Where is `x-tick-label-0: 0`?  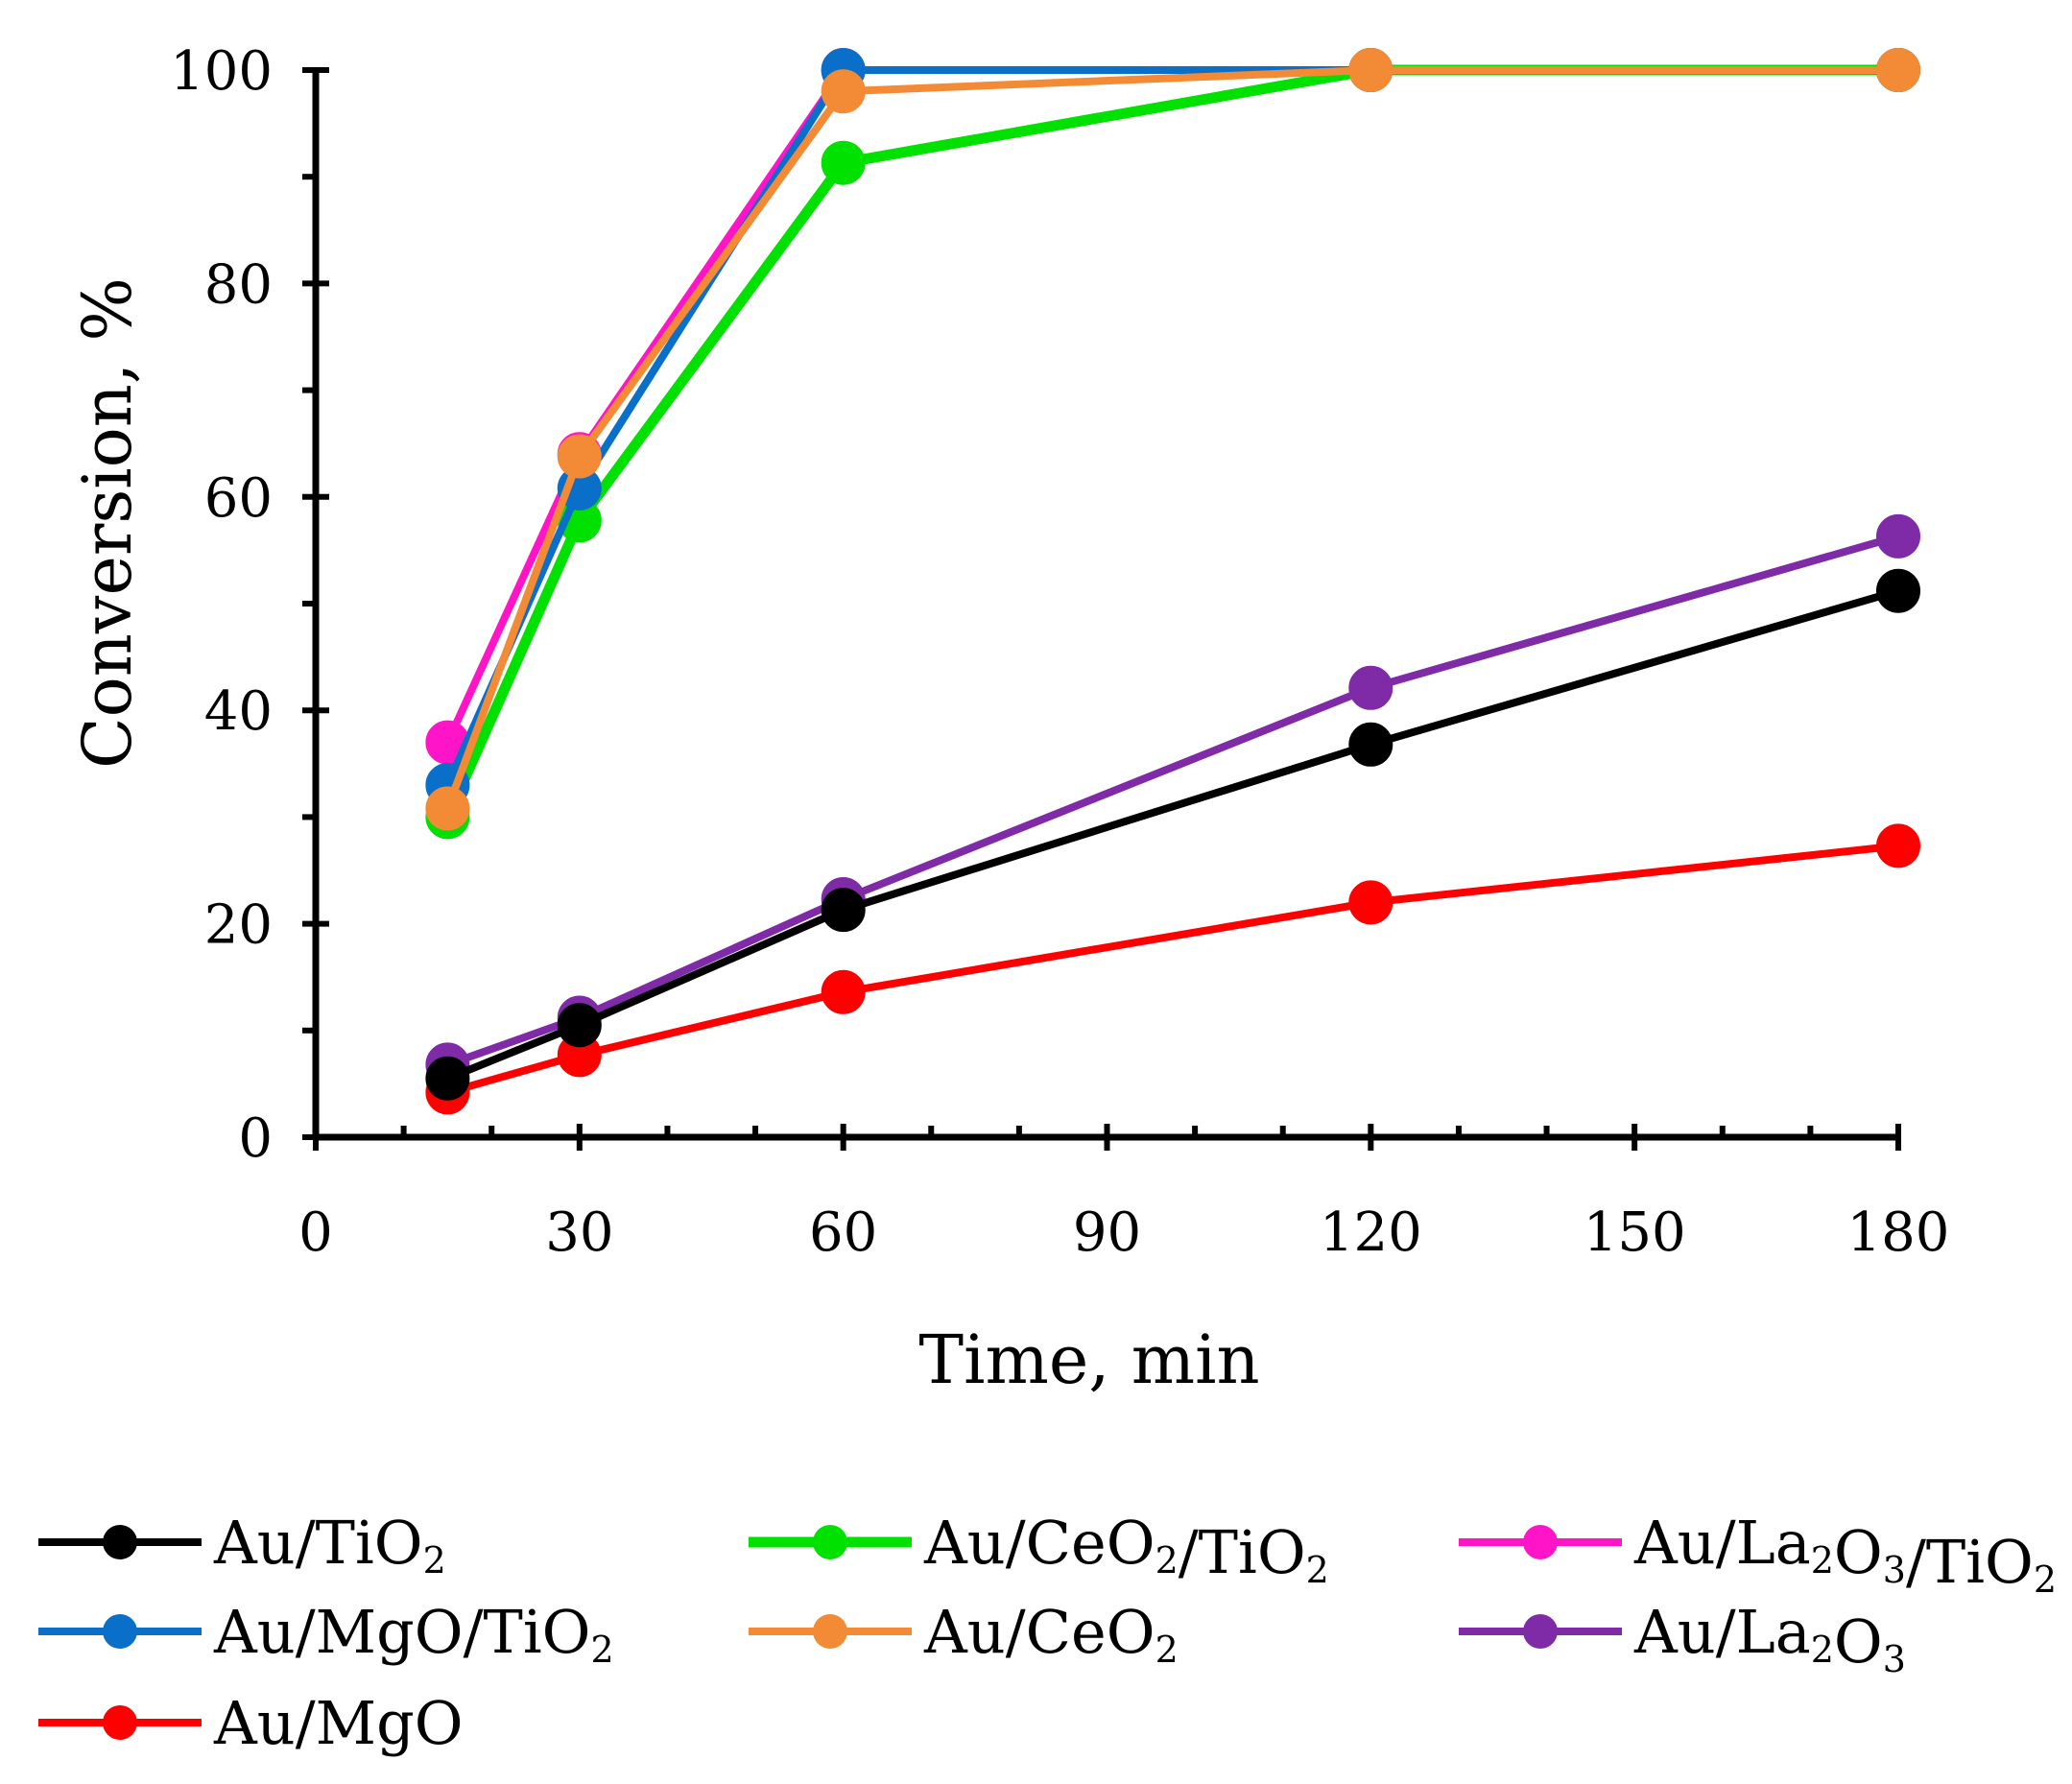
x-tick-label-0: 0 is located at coordinates (316, 1233).